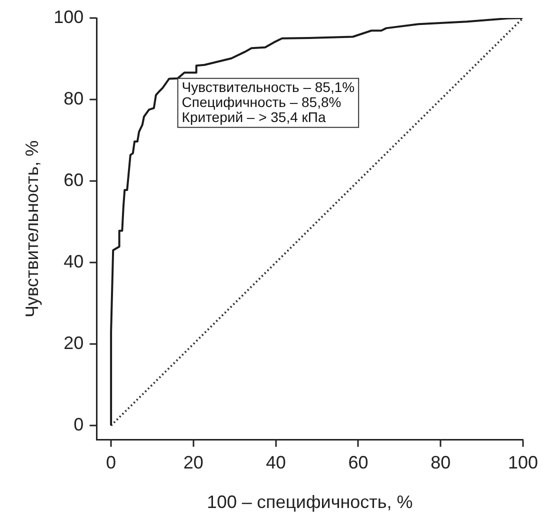 The image size is (545, 522). Describe the element at coordinates (74, 98) in the screenshot. I see `y-tick-label: 80` at that location.